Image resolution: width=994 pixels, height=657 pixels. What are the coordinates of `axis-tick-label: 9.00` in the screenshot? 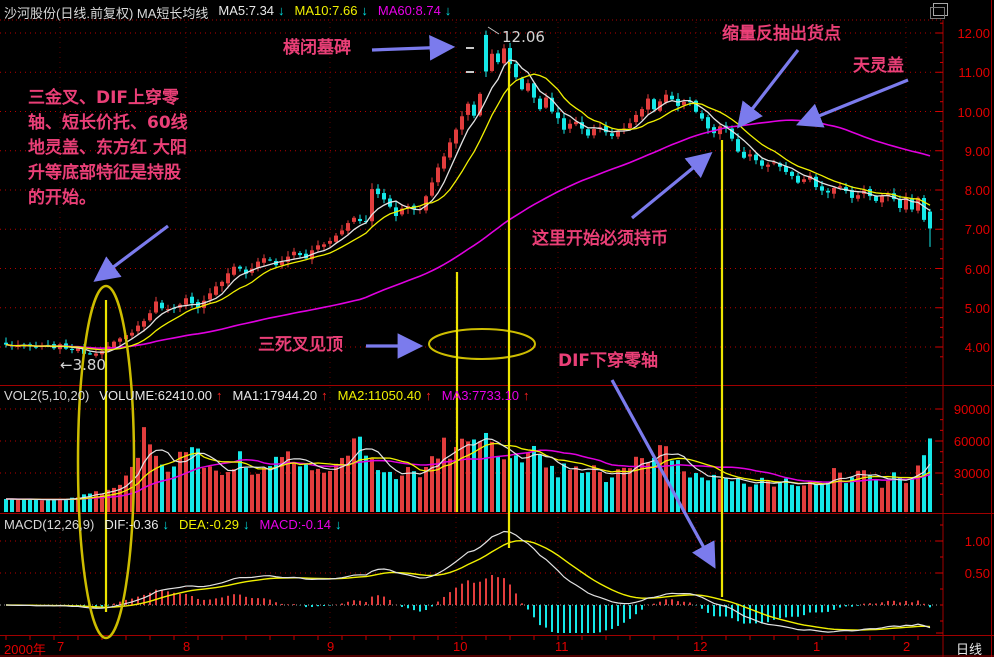 It's located at (977, 151).